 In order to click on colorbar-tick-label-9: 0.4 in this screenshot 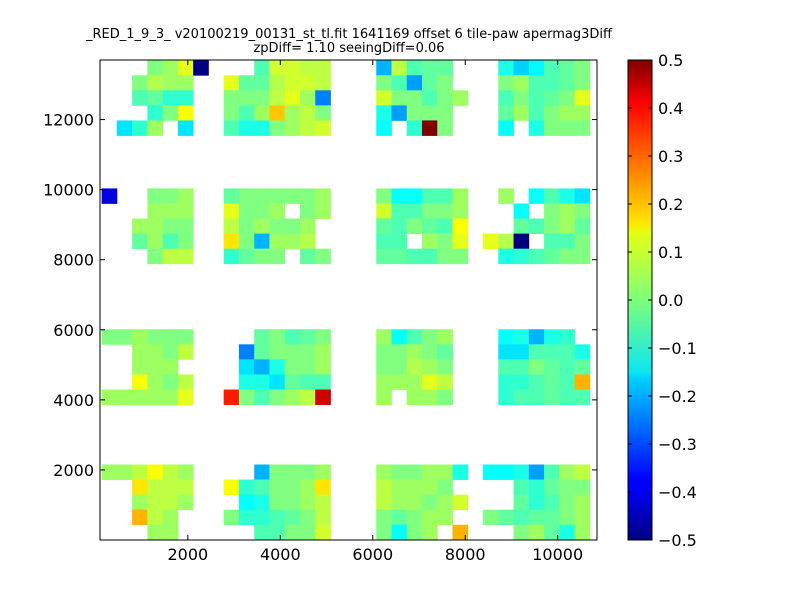, I will do `click(670, 108)`.